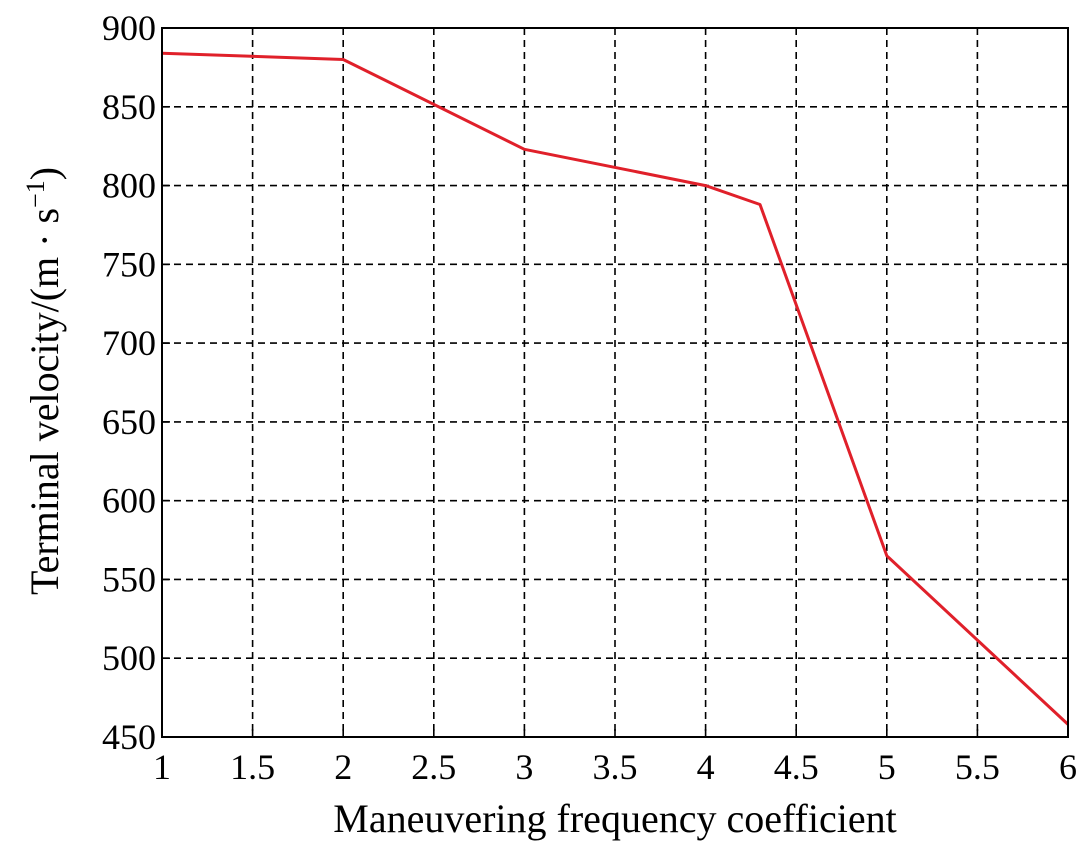  Describe the element at coordinates (129, 737) in the screenshot. I see `y-tick-label: 450` at that location.